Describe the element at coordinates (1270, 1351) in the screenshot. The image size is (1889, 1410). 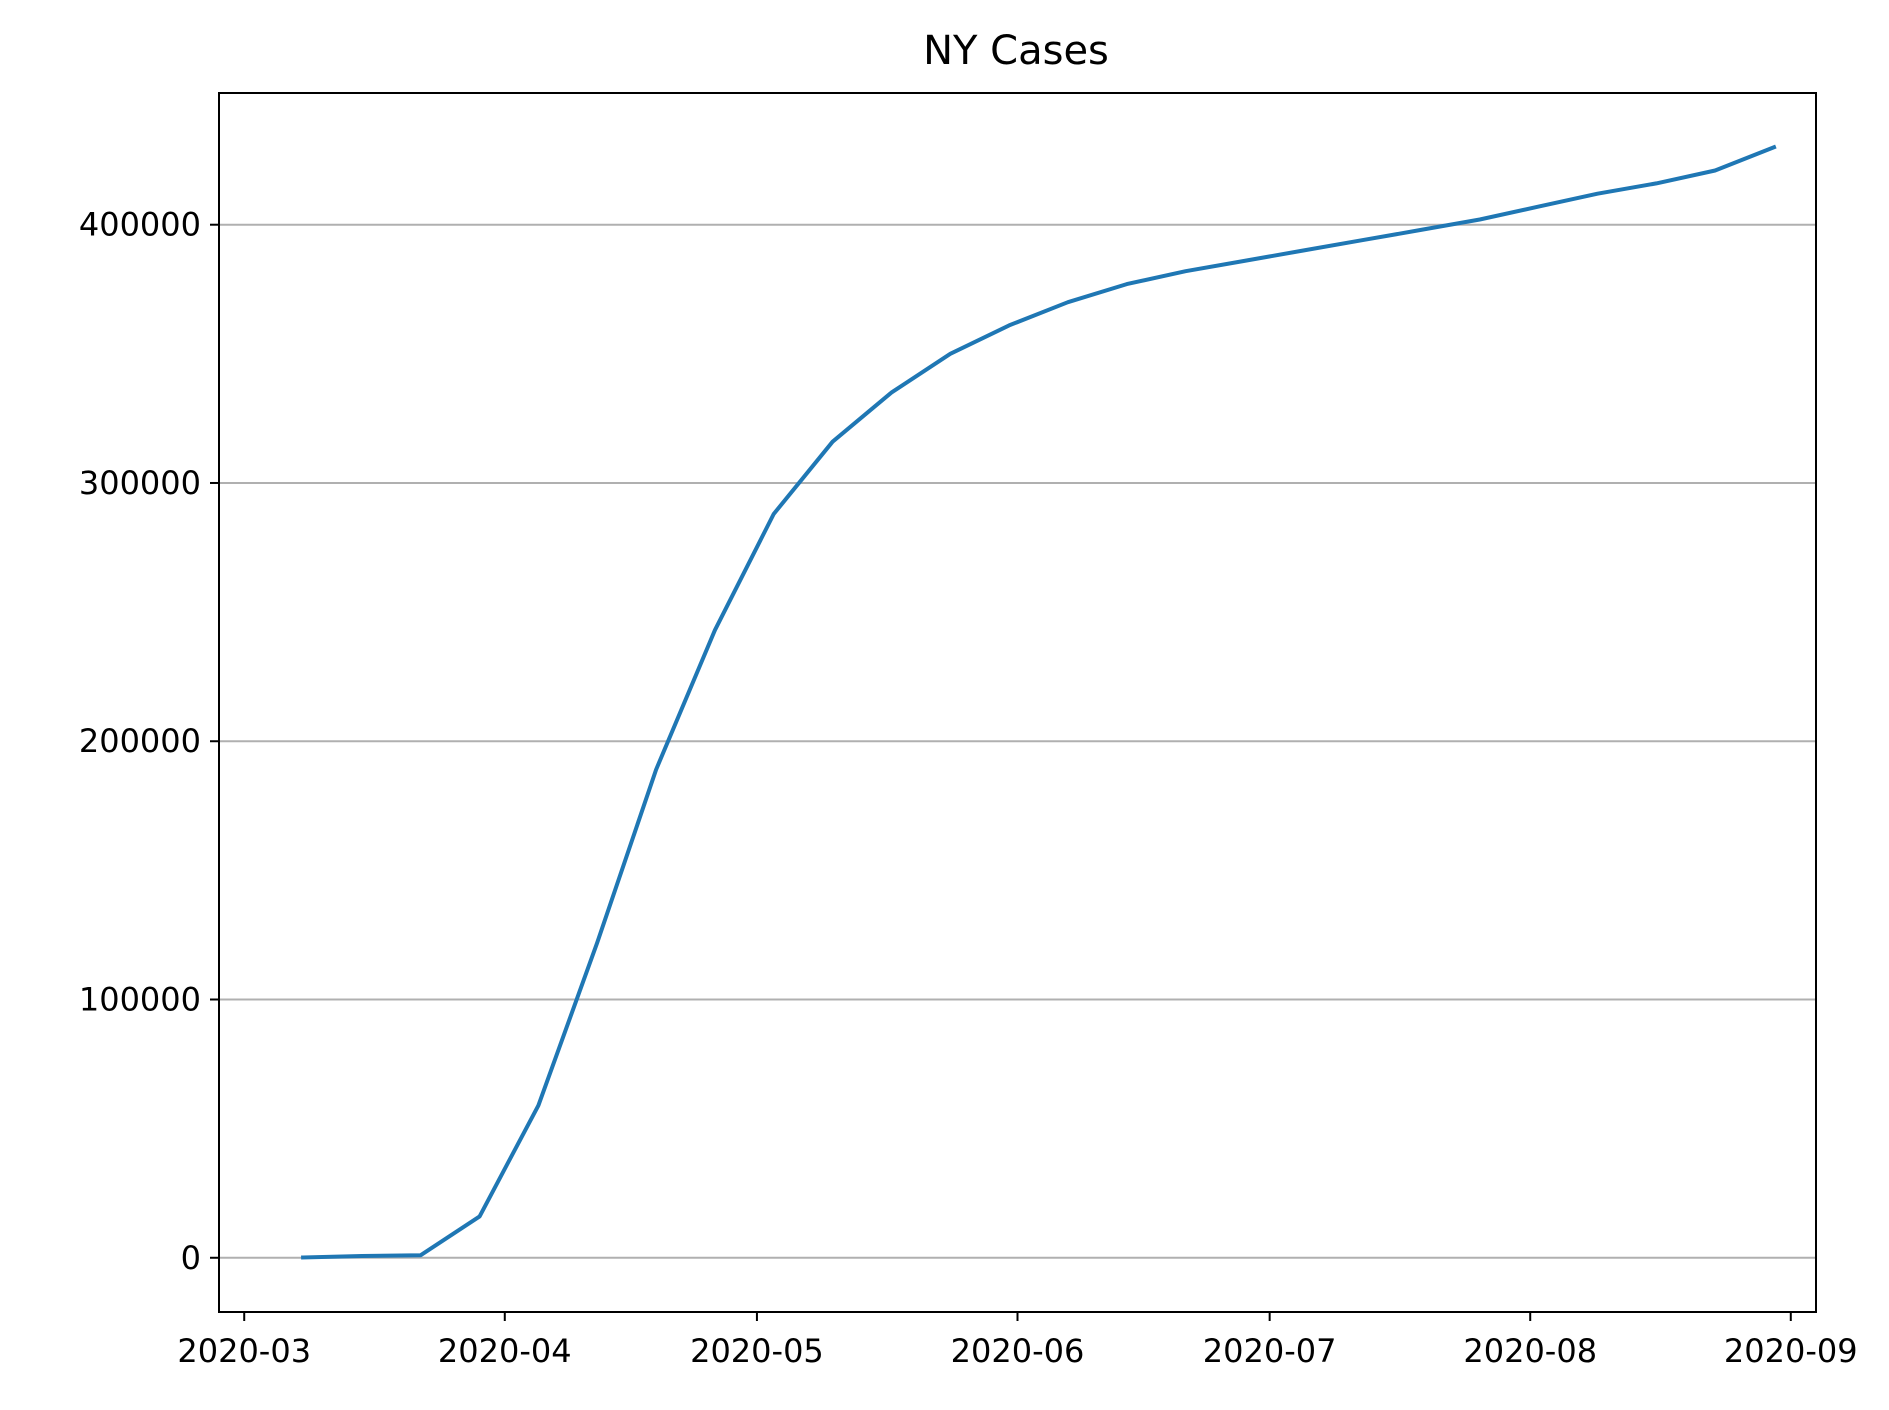
I see `x-tick-label: 2020-07` at that location.